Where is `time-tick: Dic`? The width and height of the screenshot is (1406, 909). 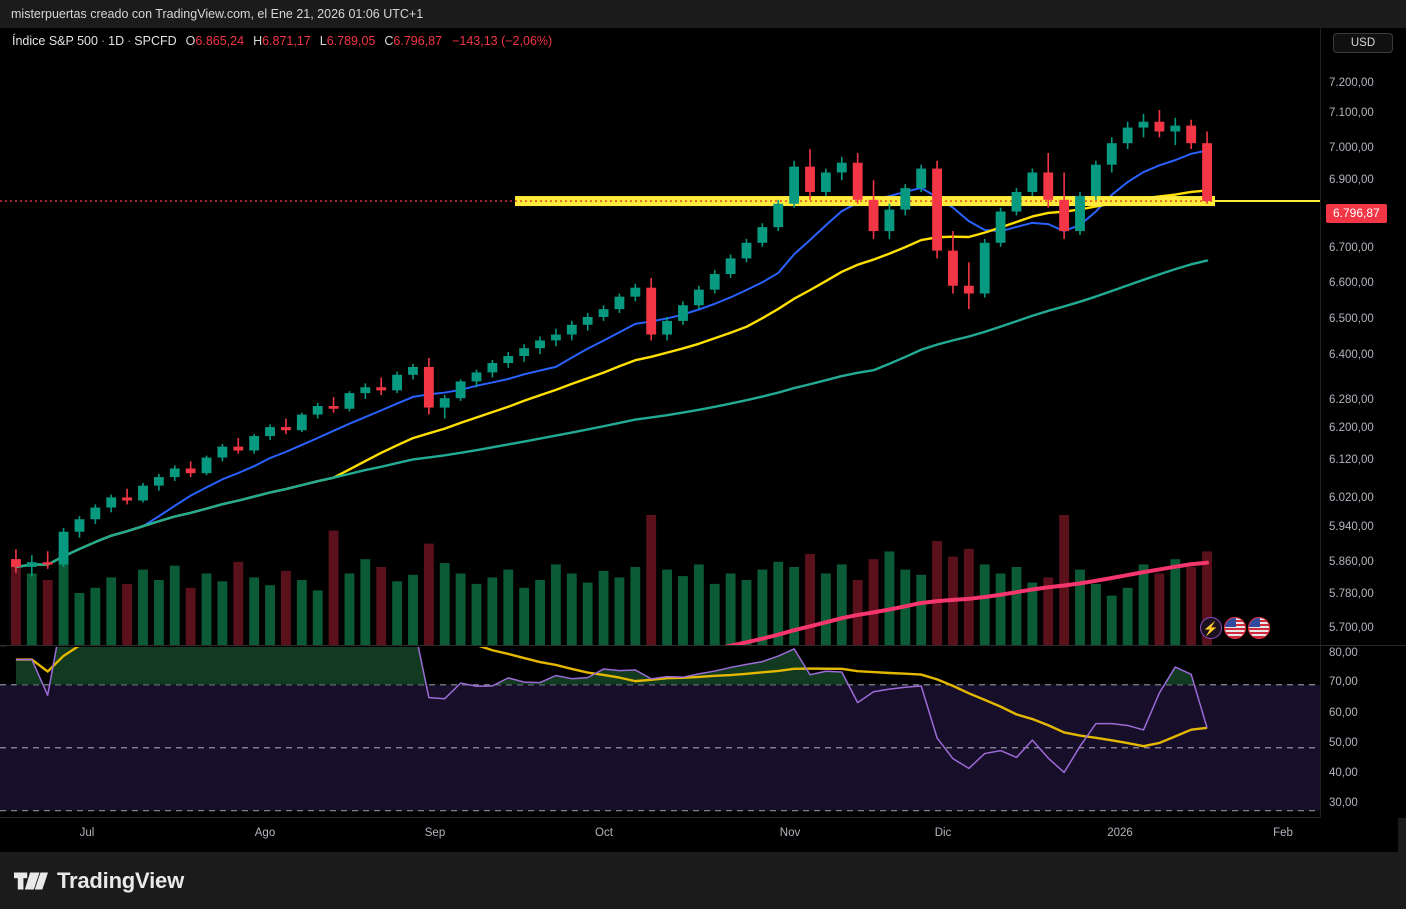
time-tick: Dic is located at coordinates (943, 833).